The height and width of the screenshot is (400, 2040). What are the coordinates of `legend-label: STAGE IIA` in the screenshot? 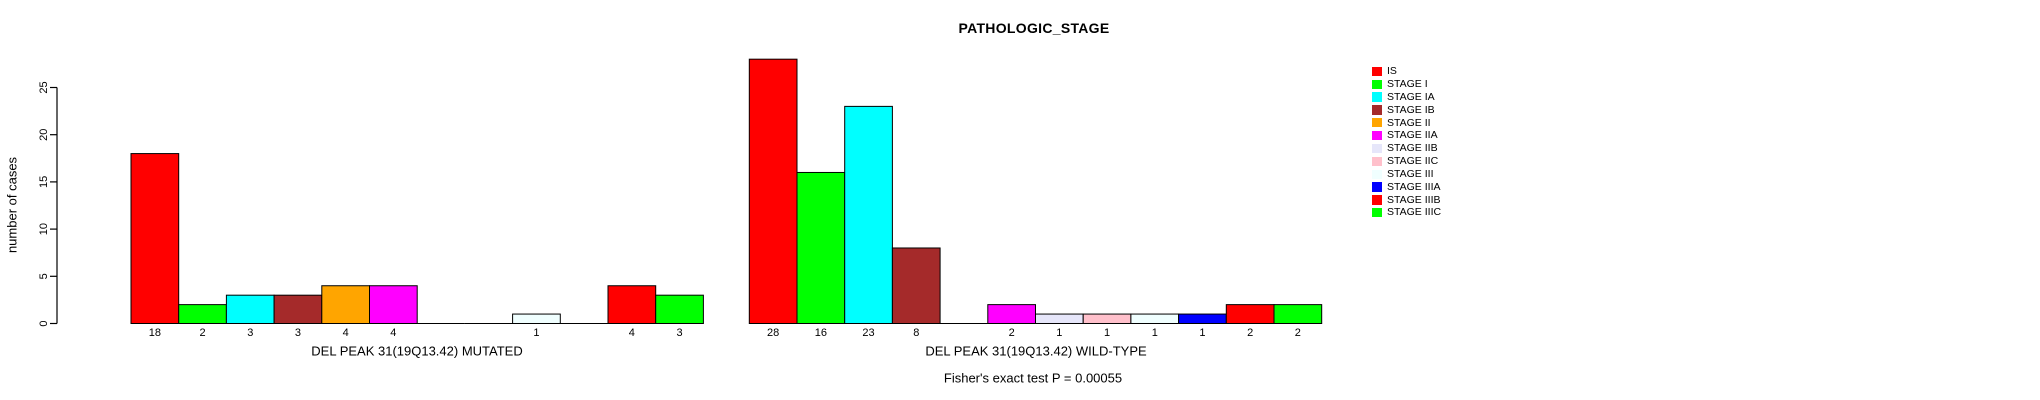 It's located at (1412, 135).